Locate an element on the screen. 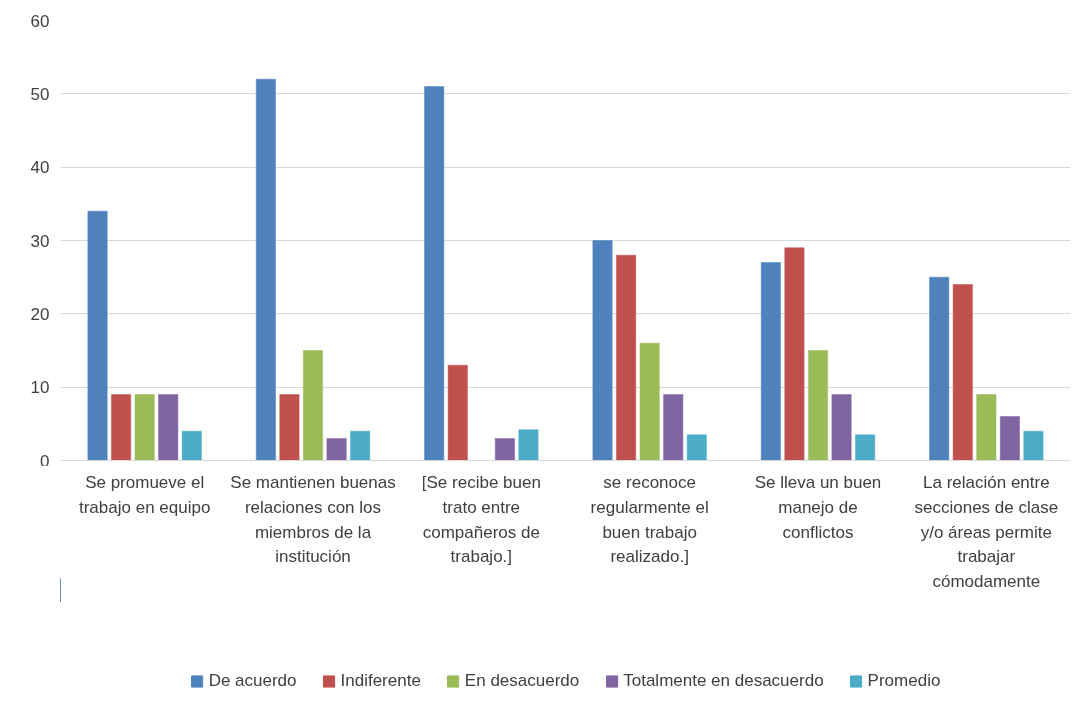 This screenshot has width=1085, height=724. legend-label: De acuerdo is located at coordinates (252, 681).